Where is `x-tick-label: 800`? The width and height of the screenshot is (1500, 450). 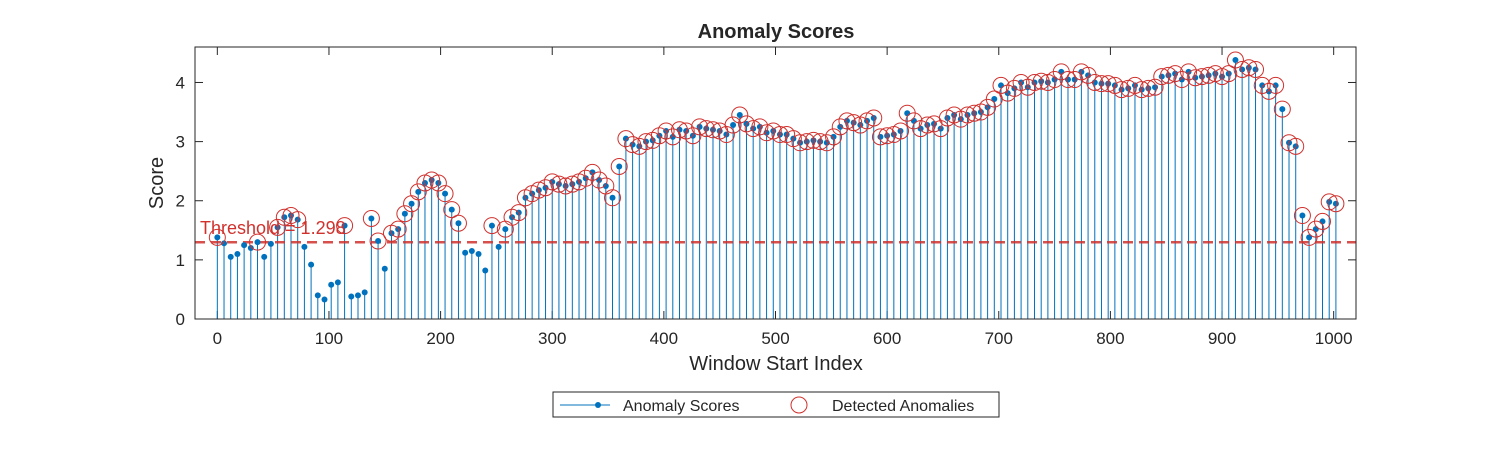 x-tick-label: 800 is located at coordinates (1110, 338).